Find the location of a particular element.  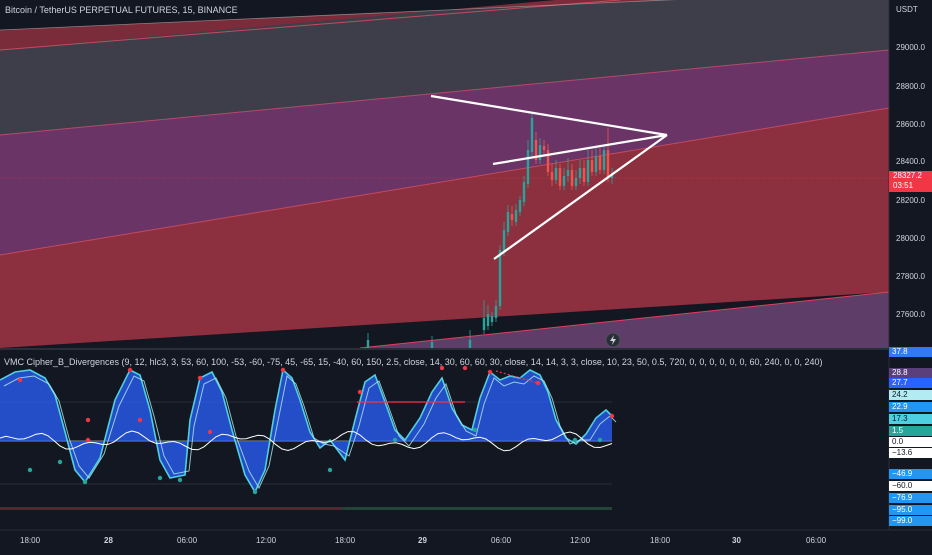

indicator-value-tag: 0.0 is located at coordinates (910, 442).